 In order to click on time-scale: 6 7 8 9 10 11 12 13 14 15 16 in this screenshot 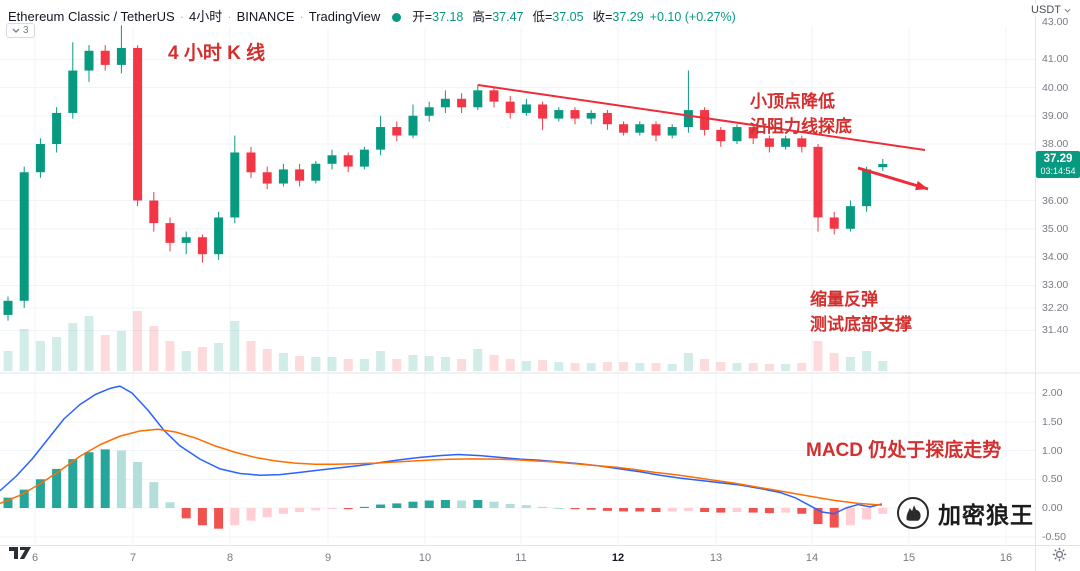, I will do `click(540, 558)`.